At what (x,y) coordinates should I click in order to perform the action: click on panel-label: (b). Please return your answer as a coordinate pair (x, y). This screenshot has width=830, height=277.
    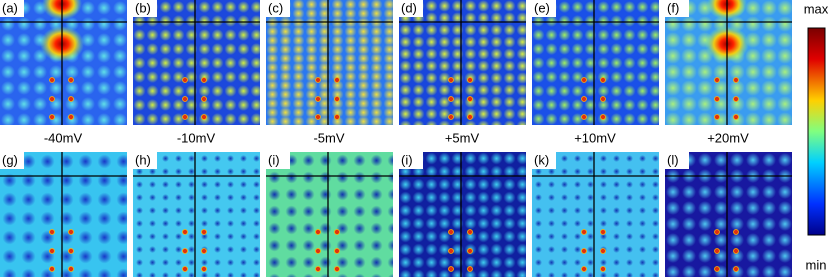
    Looking at the image, I should click on (143, 7).